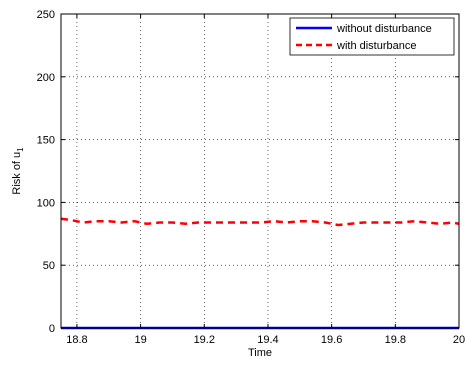 This screenshot has width=465, height=368. Describe the element at coordinates (46, 203) in the screenshot. I see `y-tick-label: 100` at that location.